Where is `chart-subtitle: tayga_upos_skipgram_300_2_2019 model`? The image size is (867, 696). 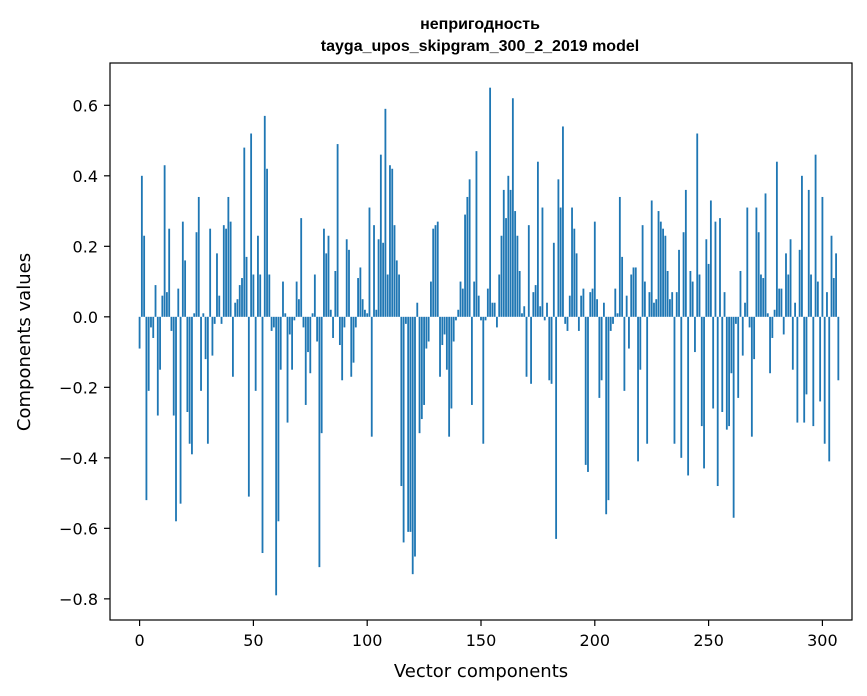 chart-subtitle: tayga_upos_skipgram_300_2_2019 model is located at coordinates (480, 46).